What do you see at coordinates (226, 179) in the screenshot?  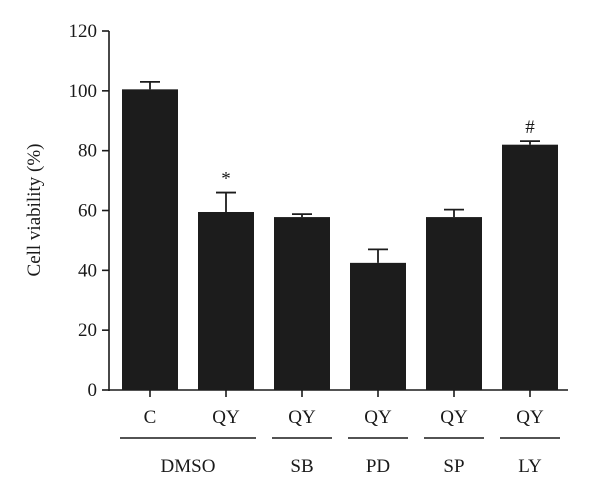 I see `significance-marker: *` at bounding box center [226, 179].